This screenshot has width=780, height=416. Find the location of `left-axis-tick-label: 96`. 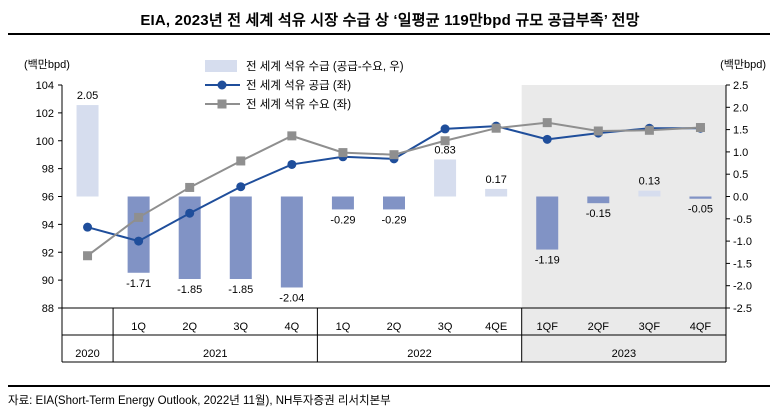

left-axis-tick-label: 96 is located at coordinates (48, 198).